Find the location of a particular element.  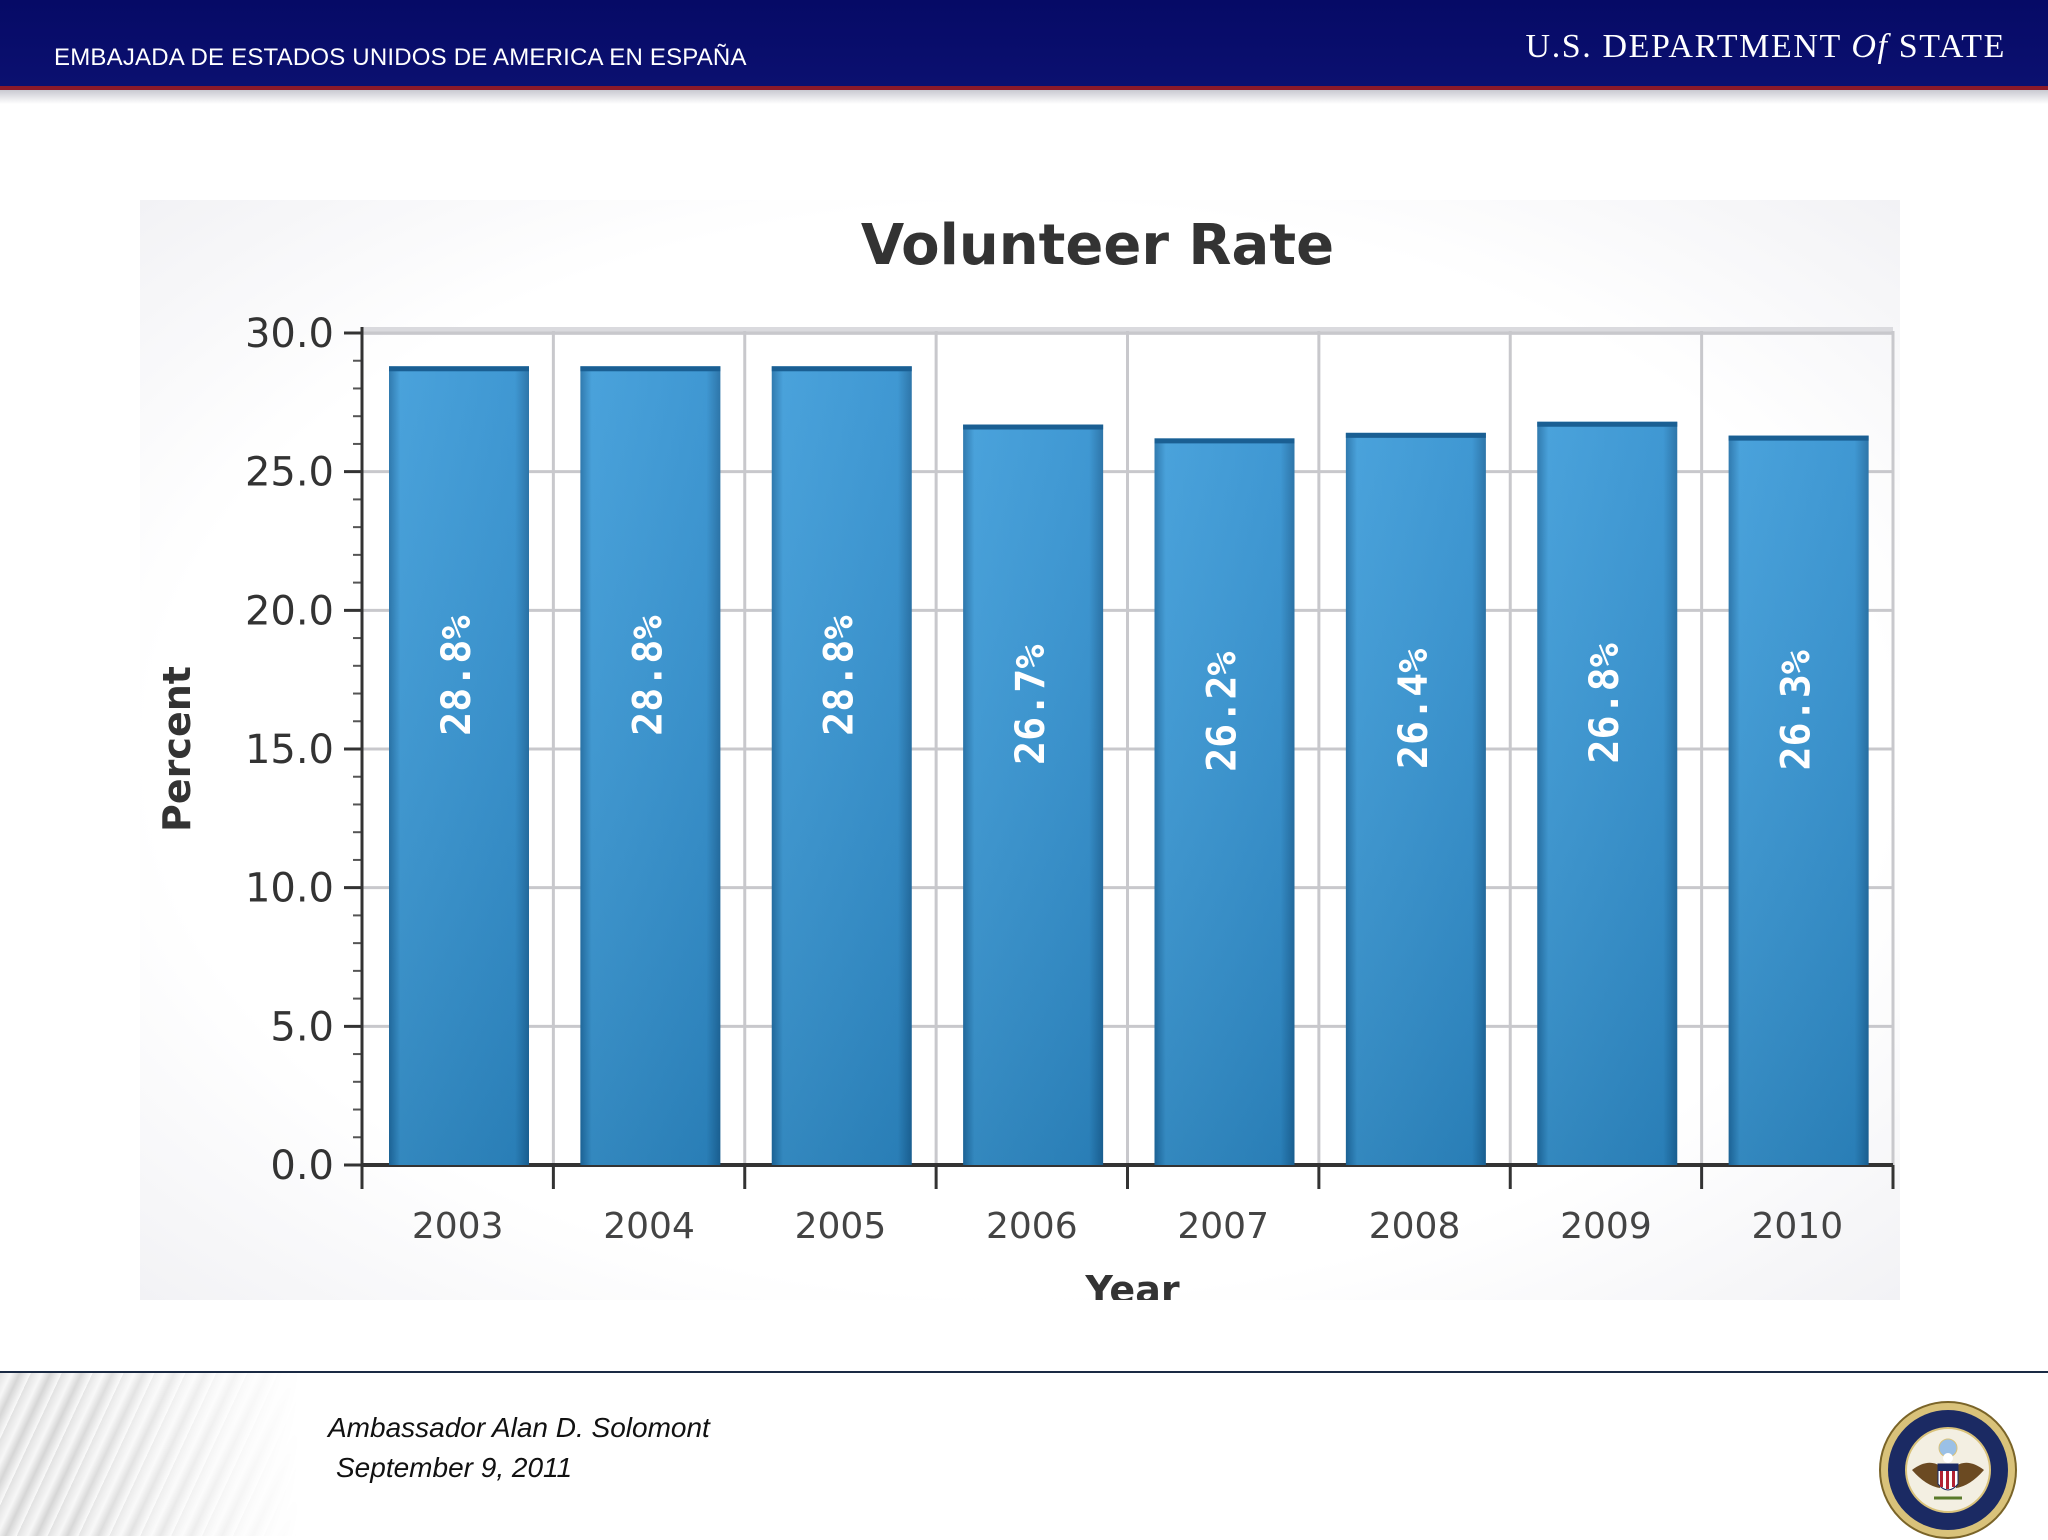

presentation-date: September 9, 2011 is located at coordinates (454, 1467).